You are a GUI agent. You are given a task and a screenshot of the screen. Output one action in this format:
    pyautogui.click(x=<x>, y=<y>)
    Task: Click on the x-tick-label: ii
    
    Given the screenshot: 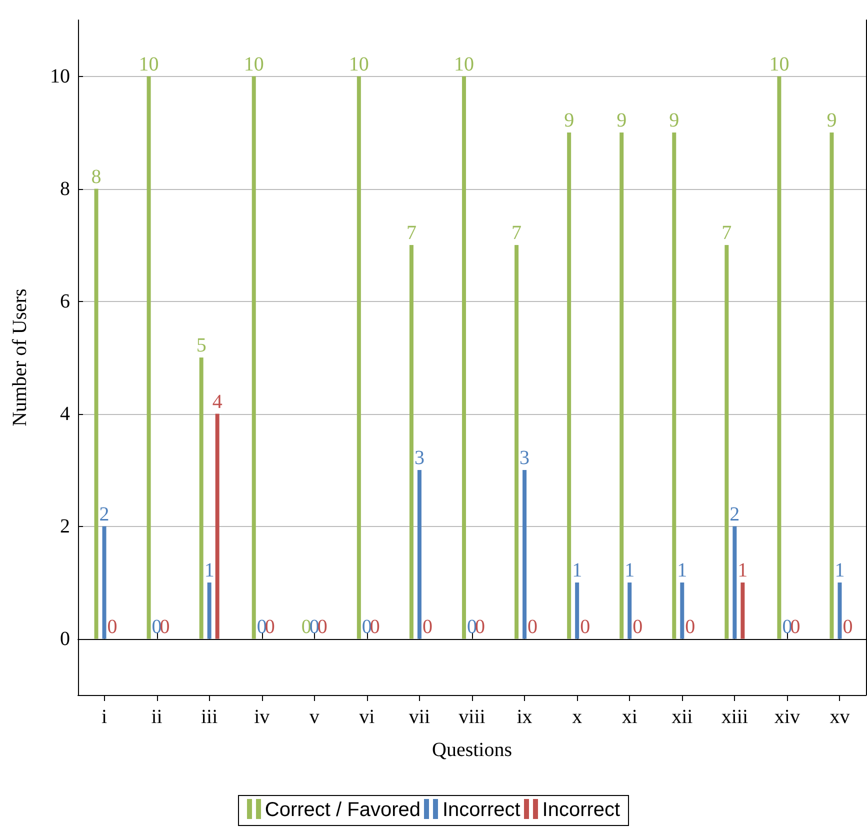 What is the action you would take?
    pyautogui.click(x=157, y=717)
    